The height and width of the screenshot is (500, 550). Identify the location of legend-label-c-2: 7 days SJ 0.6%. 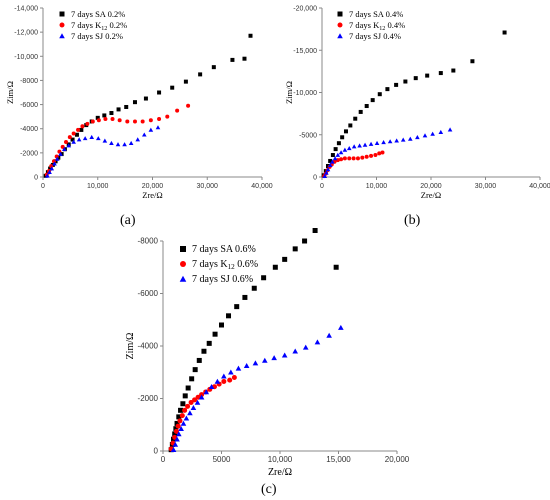
(222, 279).